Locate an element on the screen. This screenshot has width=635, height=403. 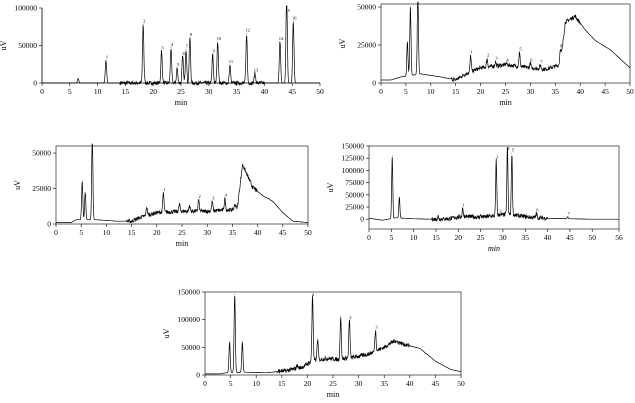
peak-label: 15 is located at coordinates (287, 10).